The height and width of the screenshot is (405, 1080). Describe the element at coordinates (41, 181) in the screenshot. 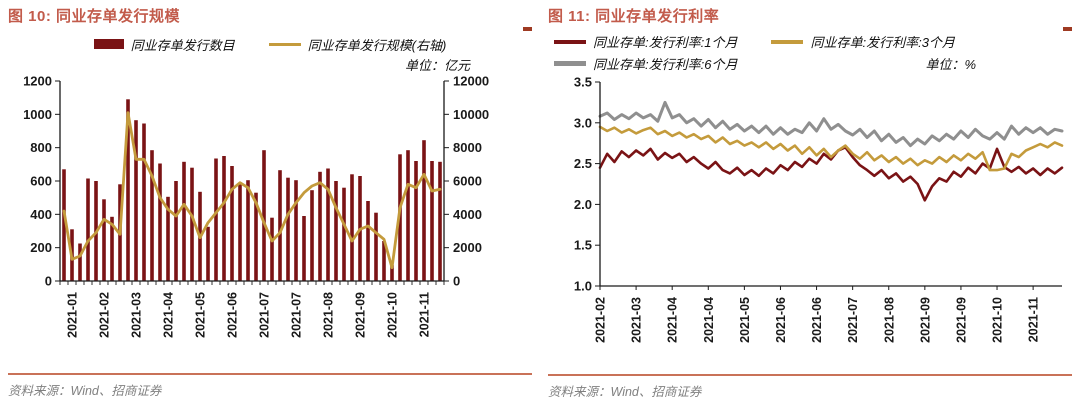

I see `svg-text: 600` at that location.